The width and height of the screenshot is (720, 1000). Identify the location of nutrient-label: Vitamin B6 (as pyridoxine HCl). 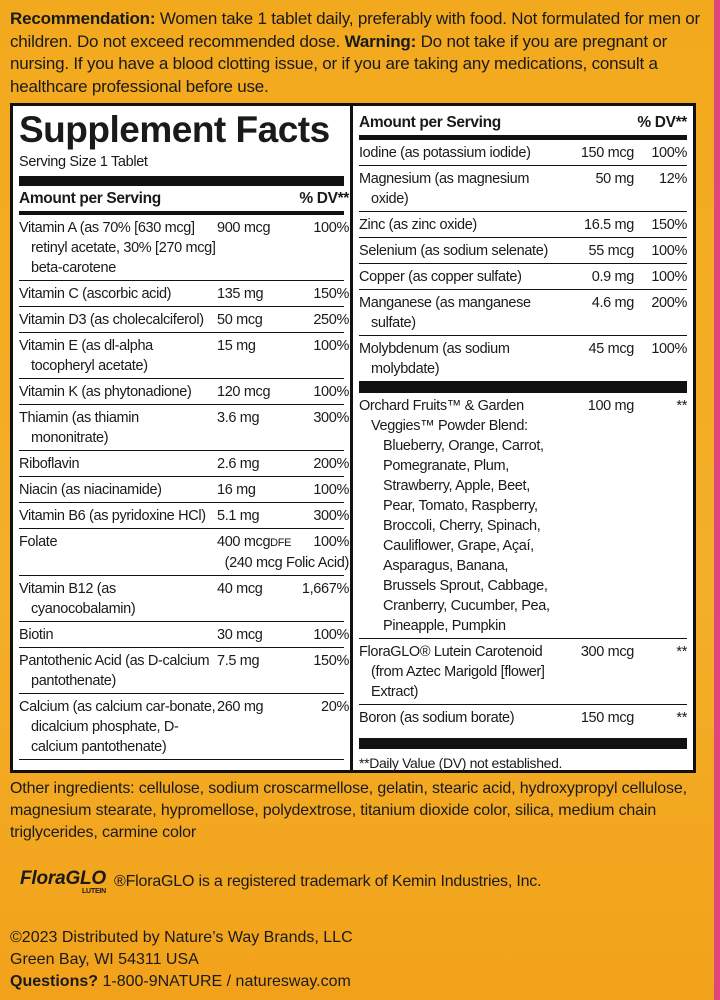
(112, 516).